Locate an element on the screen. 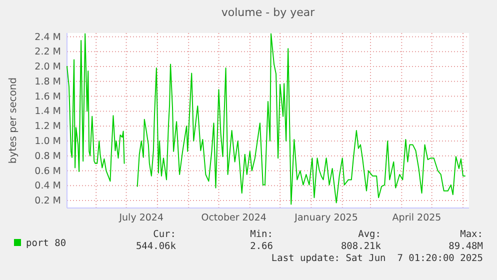 This screenshot has height=280, width=497. text: 808.21k is located at coordinates (361, 246).